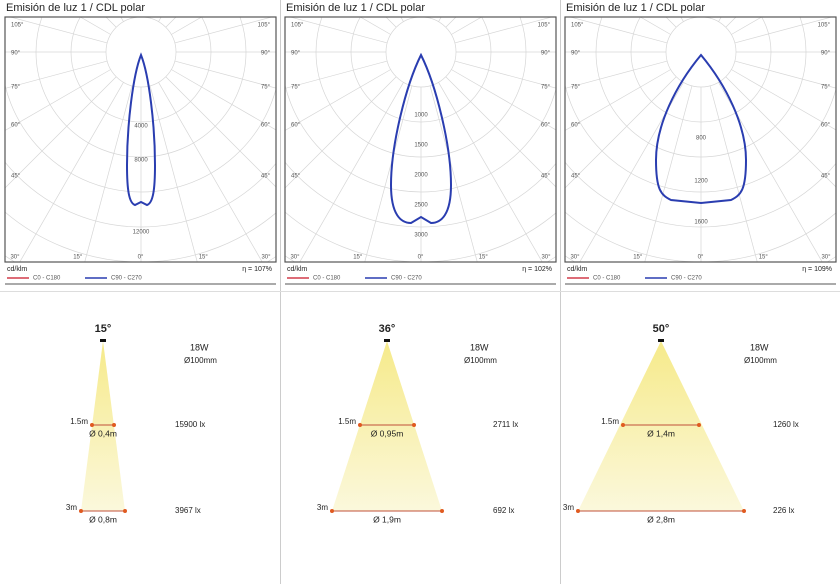 This screenshot has width=840, height=584. I want to click on lux: 1260 lx, so click(786, 424).